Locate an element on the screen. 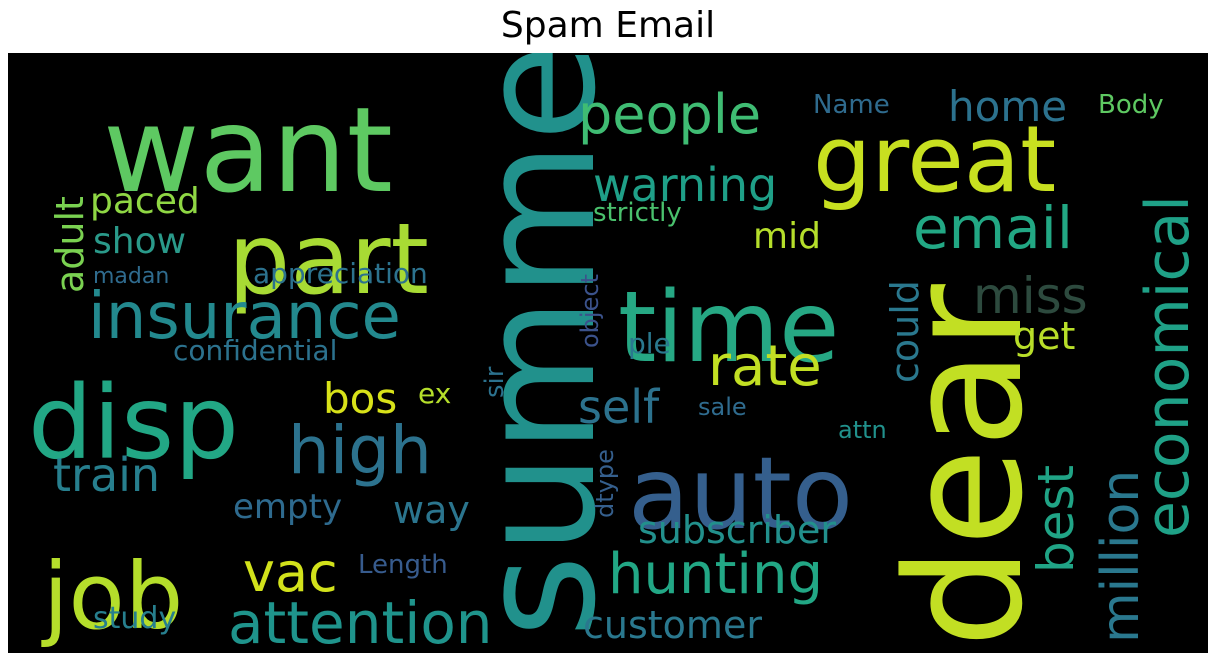  word-vac: vac is located at coordinates (290, 572).